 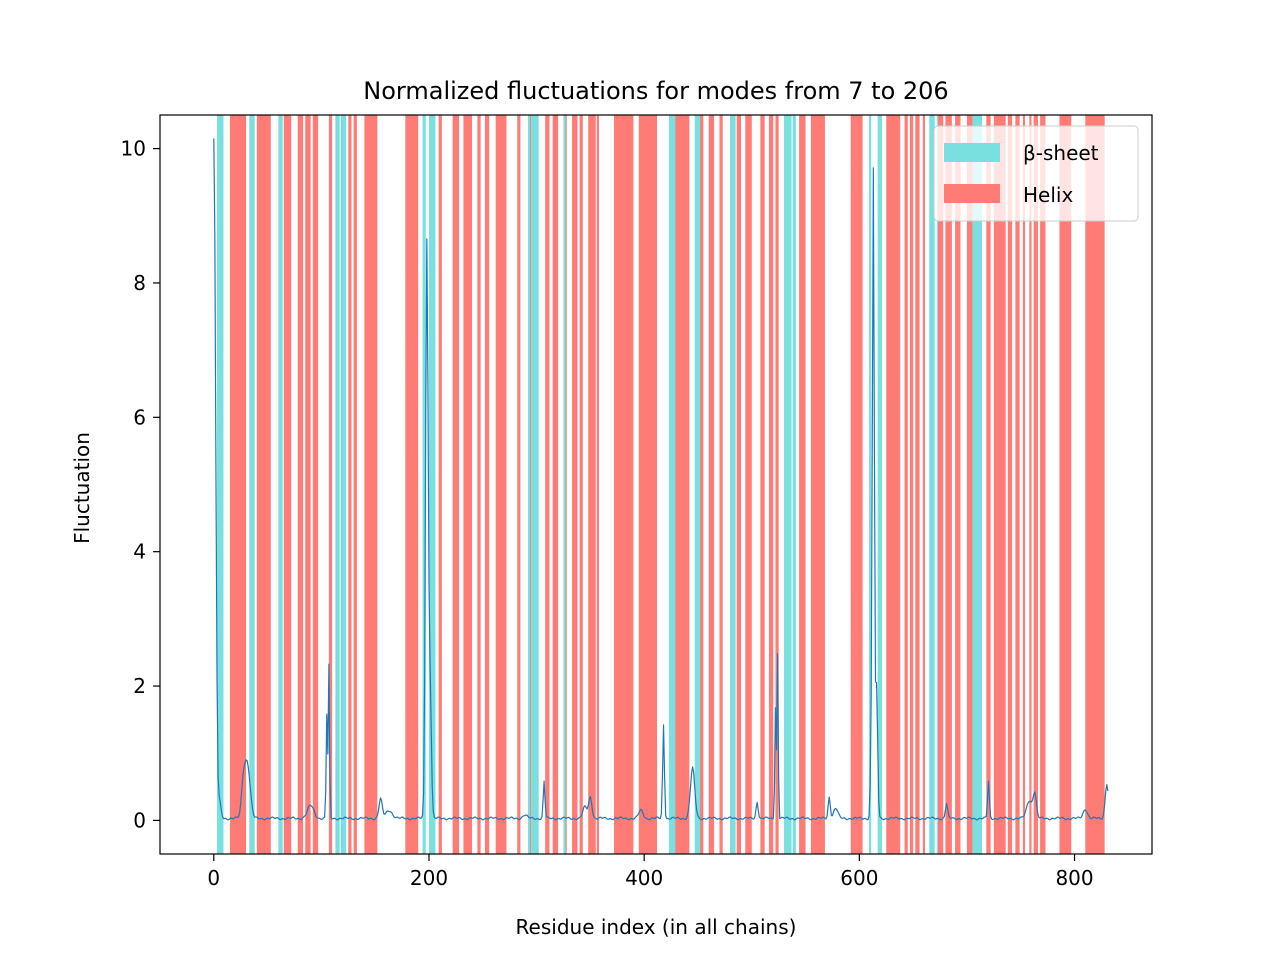 I want to click on legend-label-beta-sheet: β-sheet, so click(x=1061, y=153).